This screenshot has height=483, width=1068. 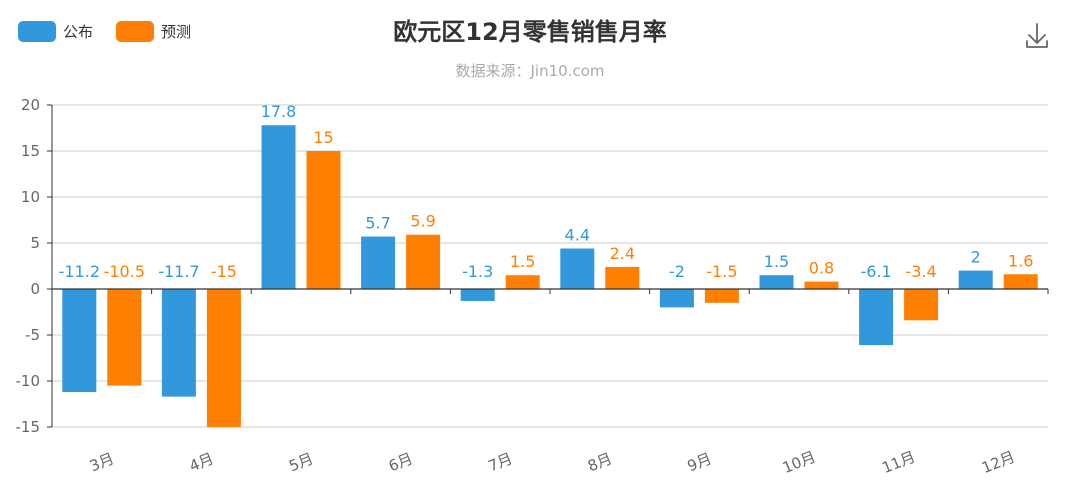 What do you see at coordinates (35, 289) in the screenshot?
I see `y-tick-label: 0` at bounding box center [35, 289].